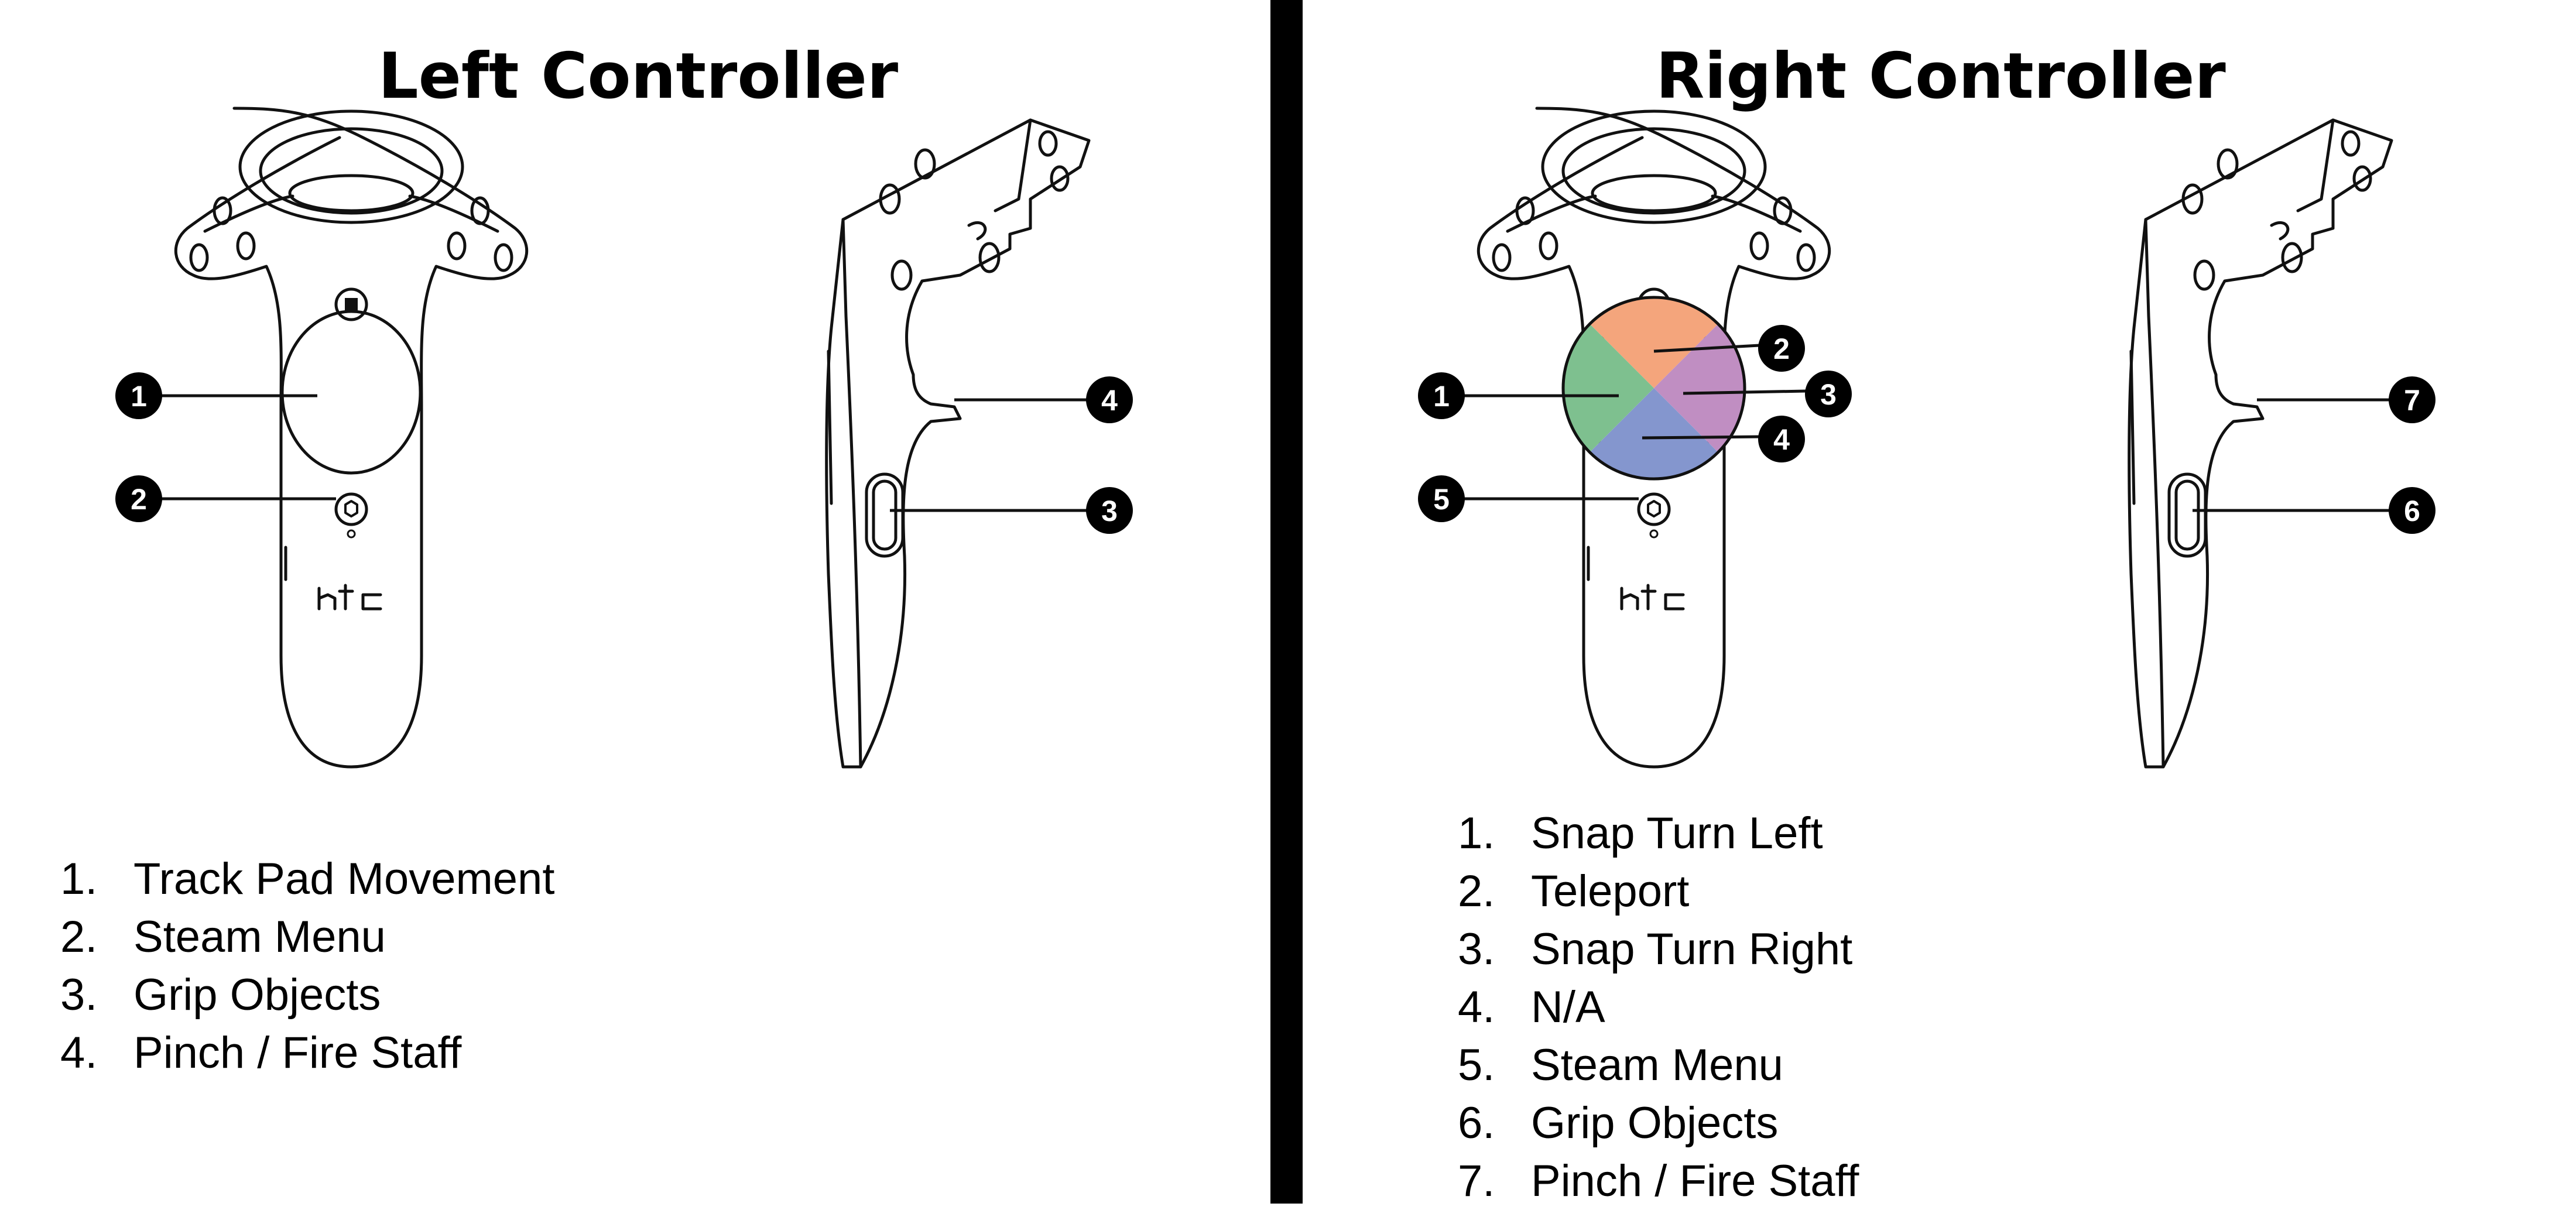 The image size is (2576, 1210). I want to click on trackpad-quadrant-right, so click(1699, 388).